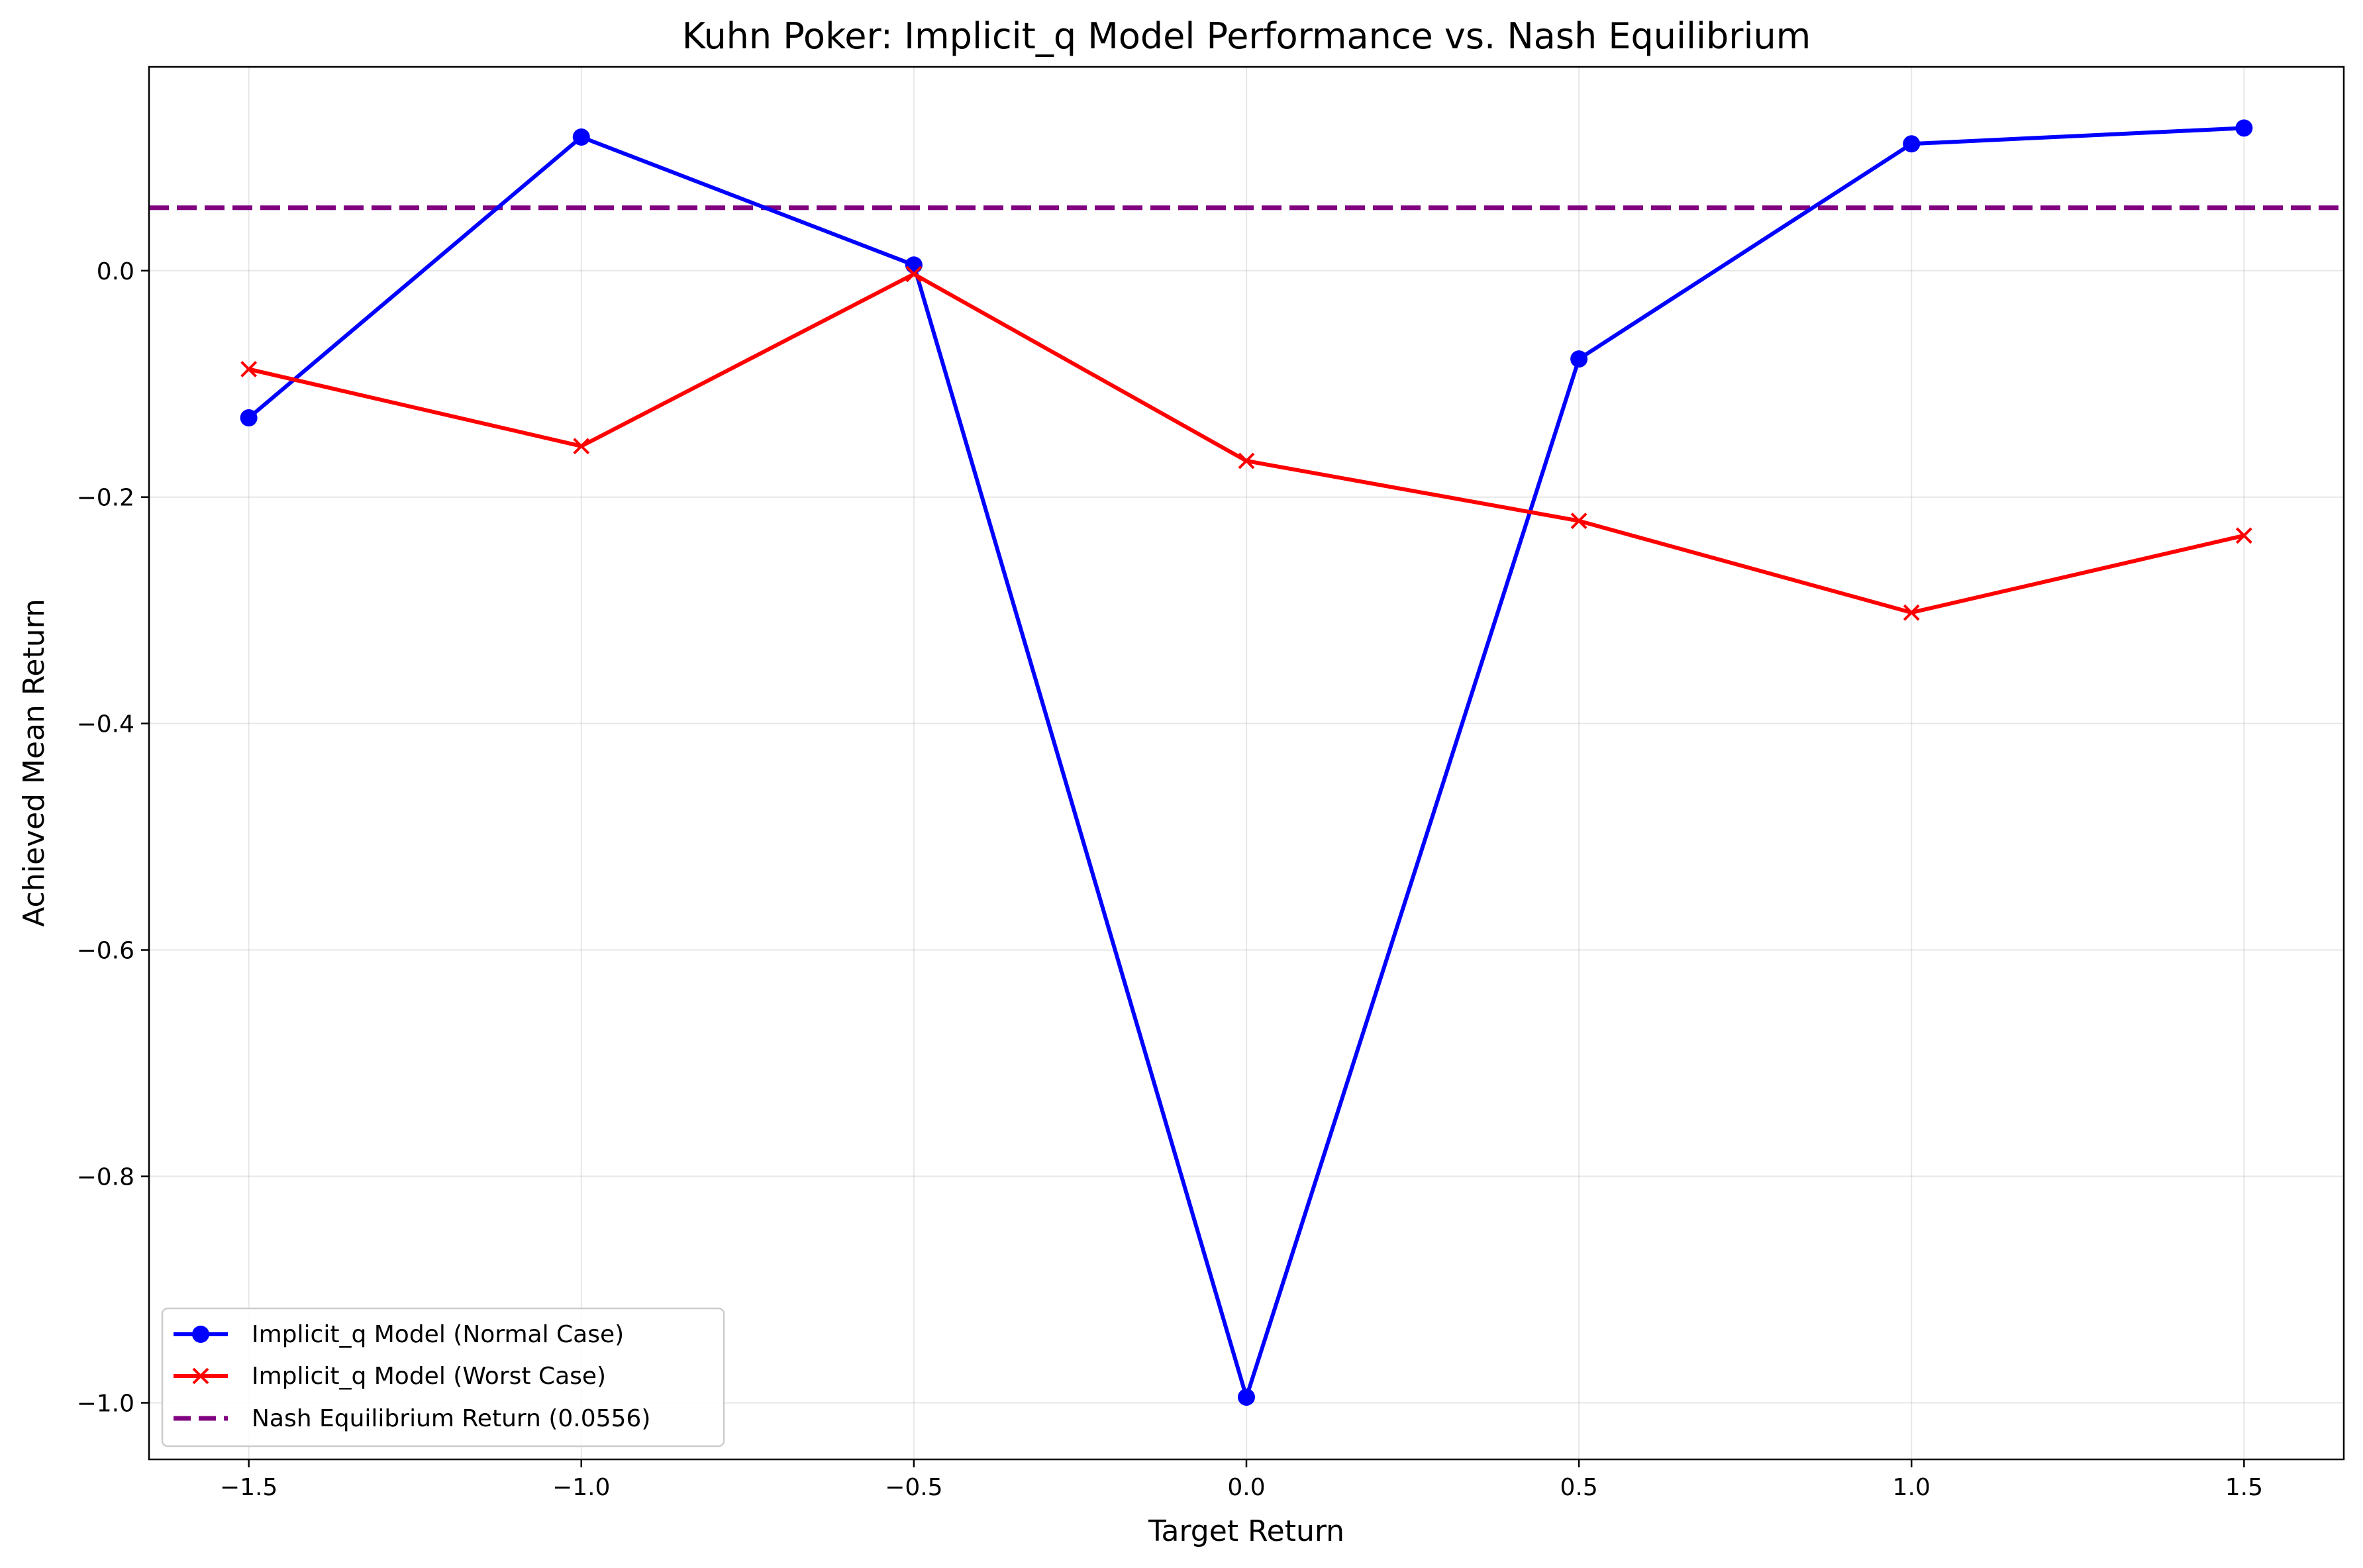 This screenshot has height=1568, width=2363. What do you see at coordinates (1246, 1531) in the screenshot?
I see `x-axis-label: Target Return` at bounding box center [1246, 1531].